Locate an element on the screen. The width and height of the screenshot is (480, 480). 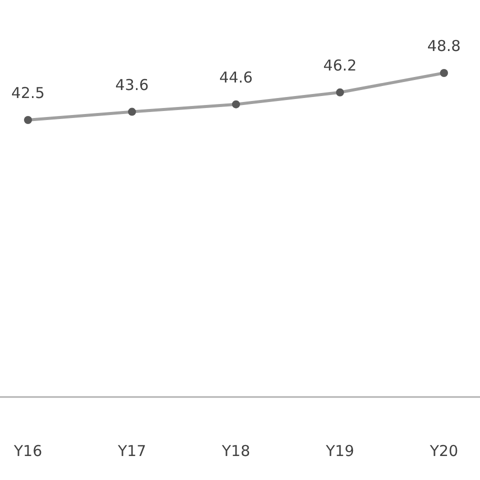
data-label: 43.6 is located at coordinates (132, 85).